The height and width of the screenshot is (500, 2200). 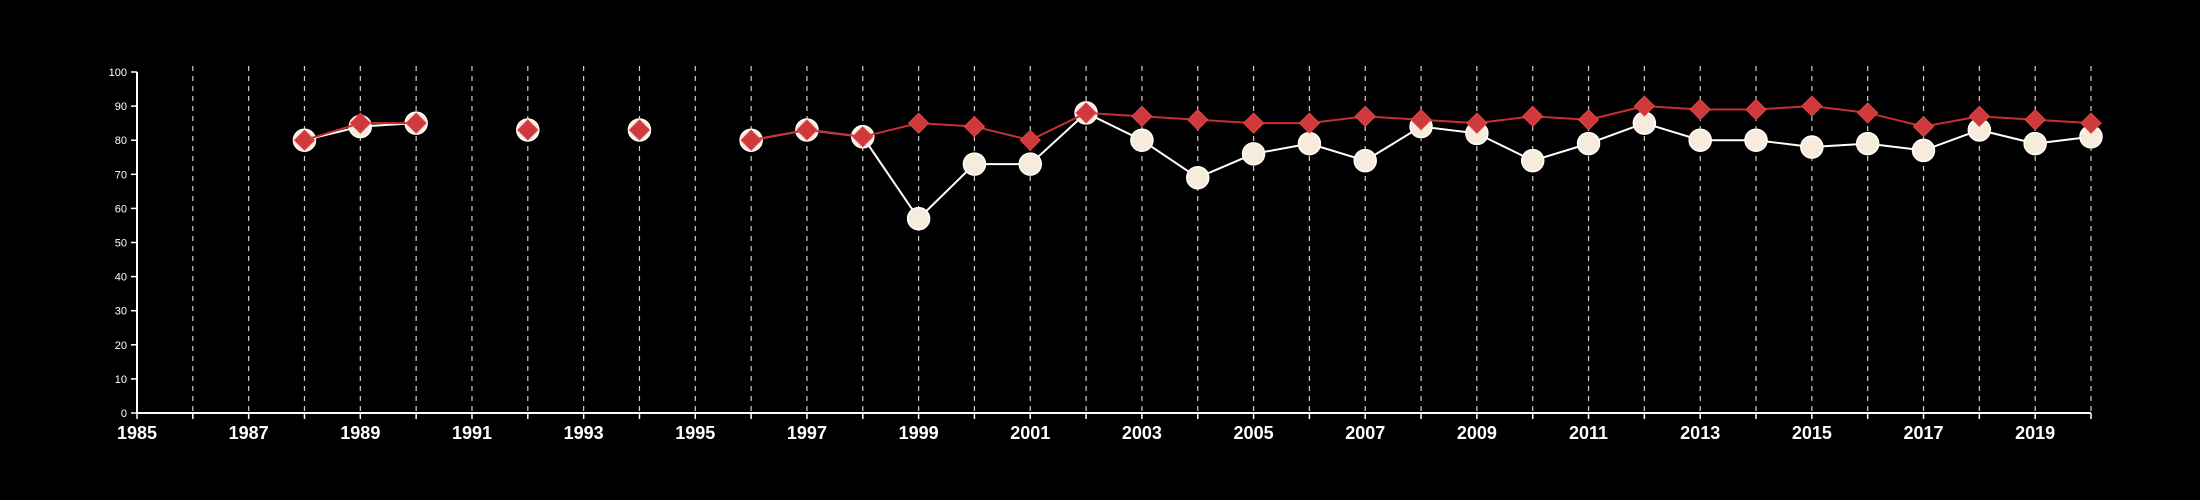 I want to click on series-diamond-markers, so click(x=1197, y=123).